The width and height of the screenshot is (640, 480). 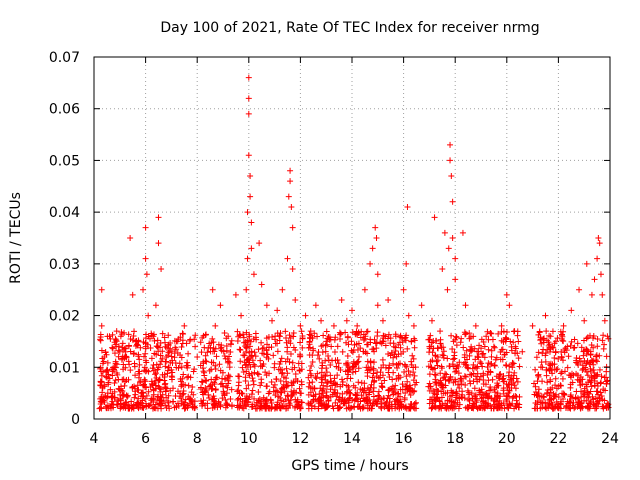 What do you see at coordinates (64, 317) in the screenshot?
I see `y-tick-label: 0.02` at bounding box center [64, 317].